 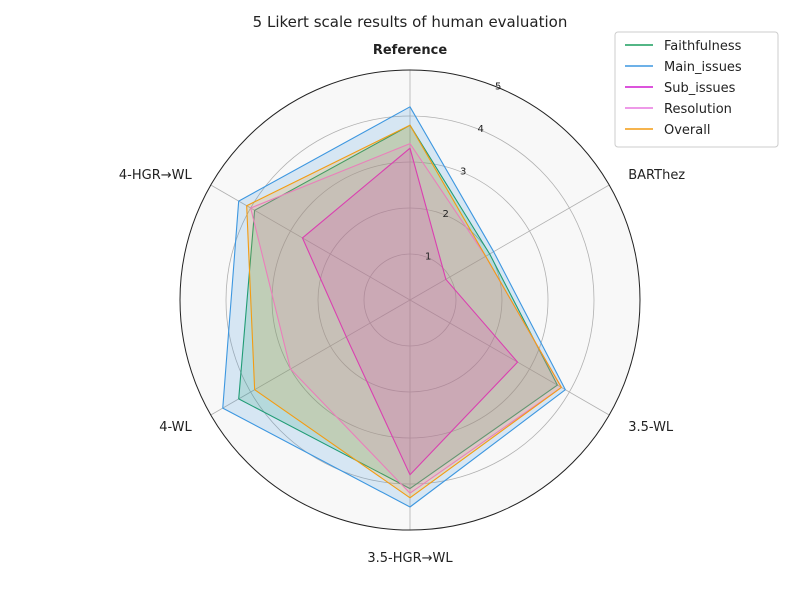 I want to click on radial-tick-label: 1, so click(x=428, y=257).